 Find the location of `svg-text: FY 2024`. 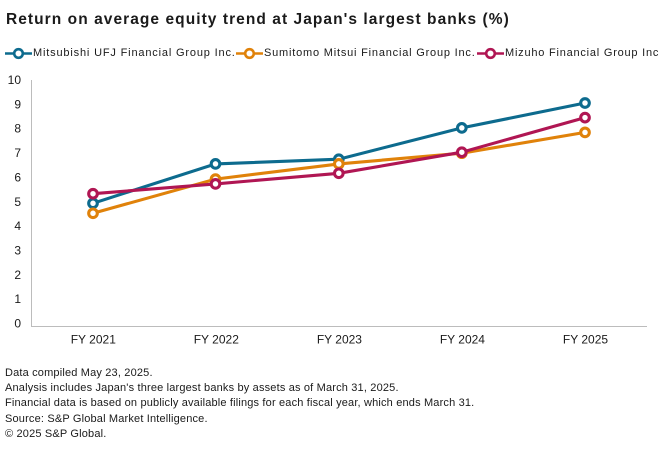

svg-text: FY 2024 is located at coordinates (462, 340).